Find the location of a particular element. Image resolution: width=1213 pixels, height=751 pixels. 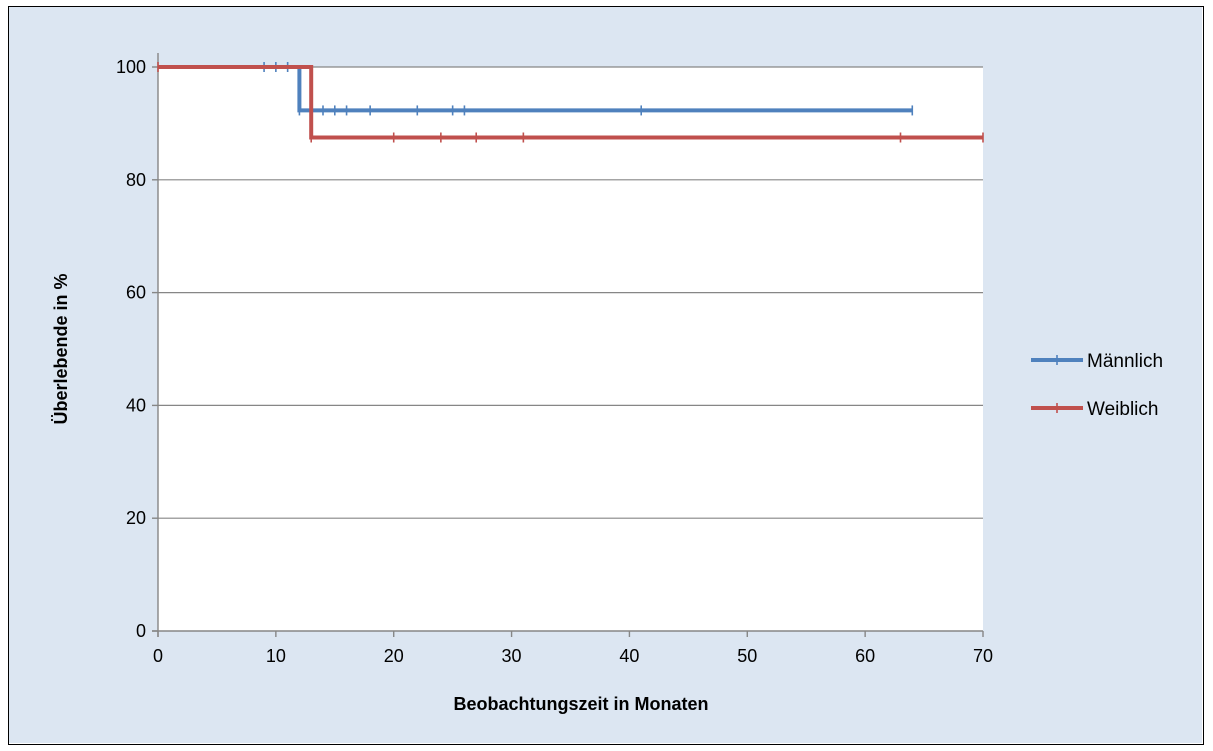

legend-label: Männlich is located at coordinates (1125, 361).